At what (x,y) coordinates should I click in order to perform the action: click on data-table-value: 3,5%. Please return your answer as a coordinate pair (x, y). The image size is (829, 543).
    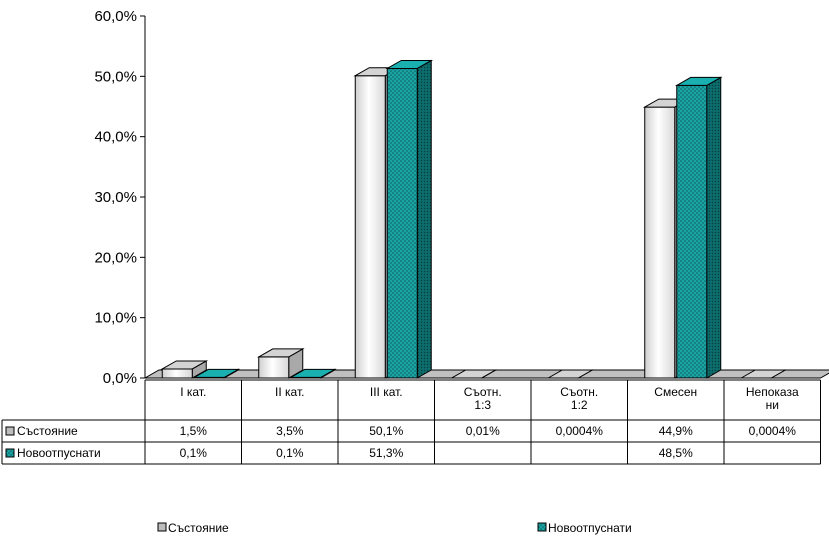
    Looking at the image, I should click on (290, 431).